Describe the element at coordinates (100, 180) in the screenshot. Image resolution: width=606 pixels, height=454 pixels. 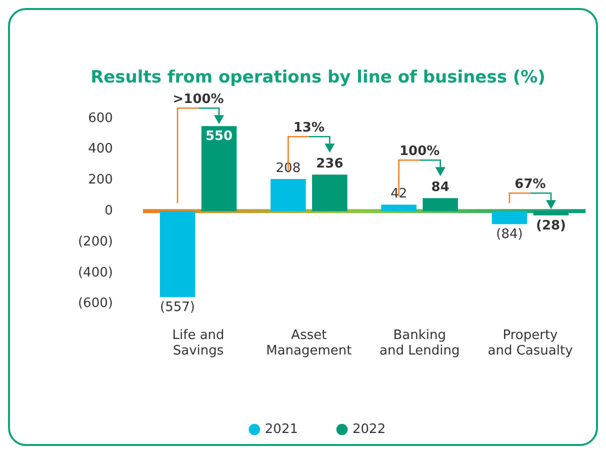
I see `y-tick-label: 200` at that location.